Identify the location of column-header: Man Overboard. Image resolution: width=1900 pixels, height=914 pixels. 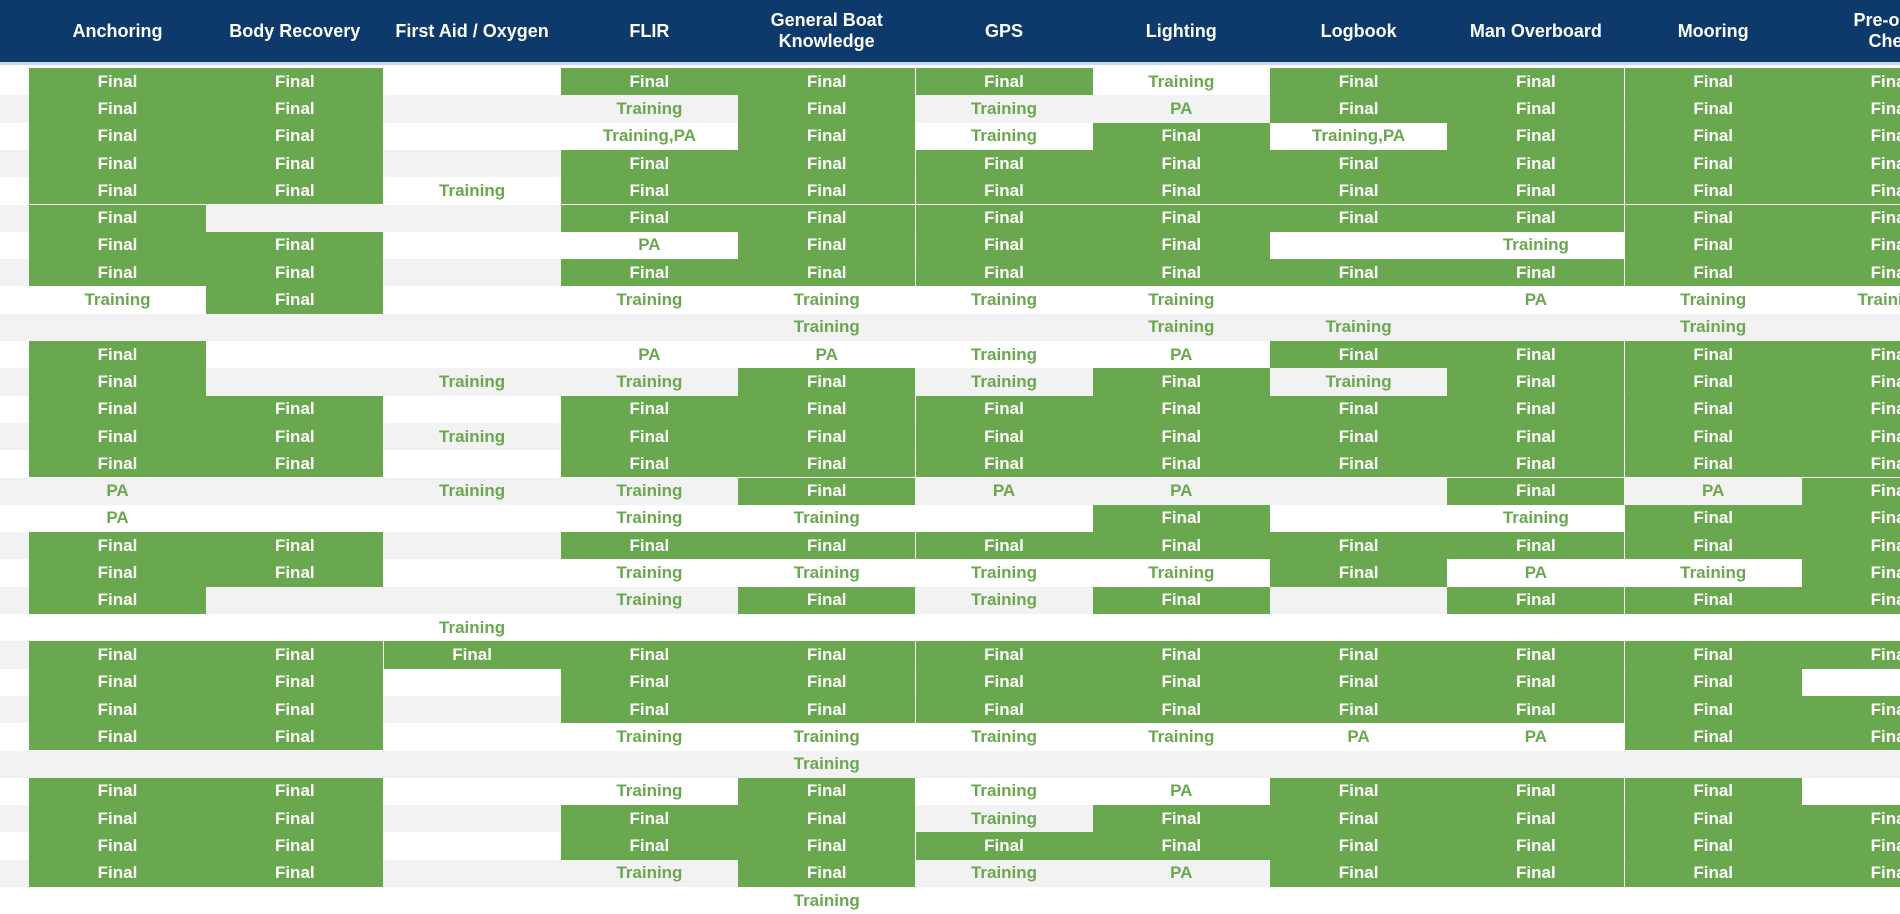
(1535, 30).